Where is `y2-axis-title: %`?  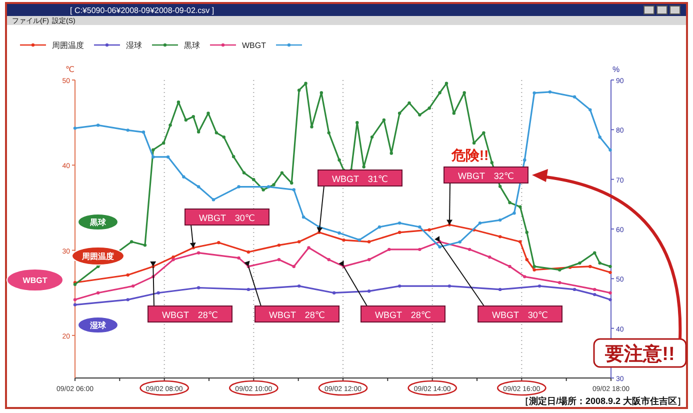
y2-axis-title: % is located at coordinates (616, 69).